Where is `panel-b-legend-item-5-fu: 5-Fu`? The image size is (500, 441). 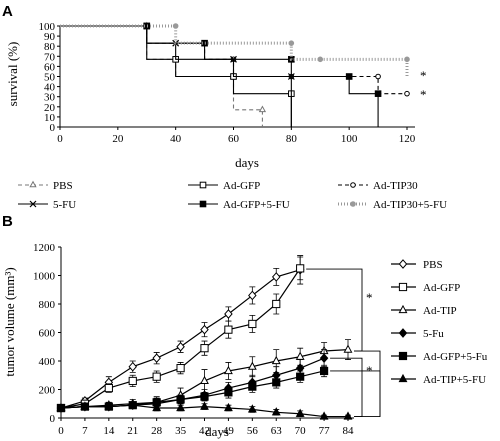
panel-b-legend-item-5-fu: 5-Fu is located at coordinates (417, 334).